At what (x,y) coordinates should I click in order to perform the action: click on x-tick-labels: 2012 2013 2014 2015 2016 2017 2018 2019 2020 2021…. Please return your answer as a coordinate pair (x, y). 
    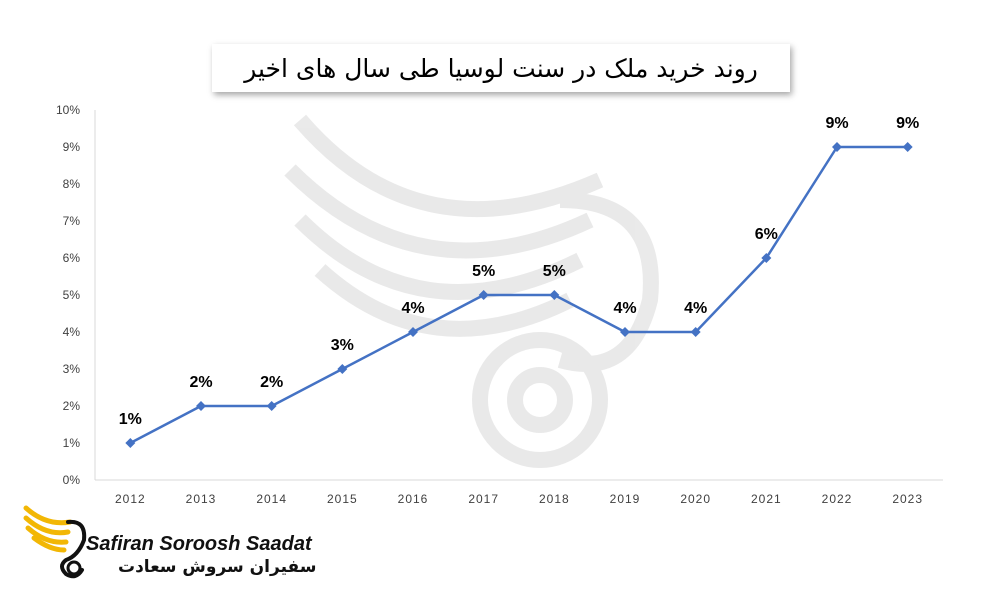
    Looking at the image, I should click on (519, 499).